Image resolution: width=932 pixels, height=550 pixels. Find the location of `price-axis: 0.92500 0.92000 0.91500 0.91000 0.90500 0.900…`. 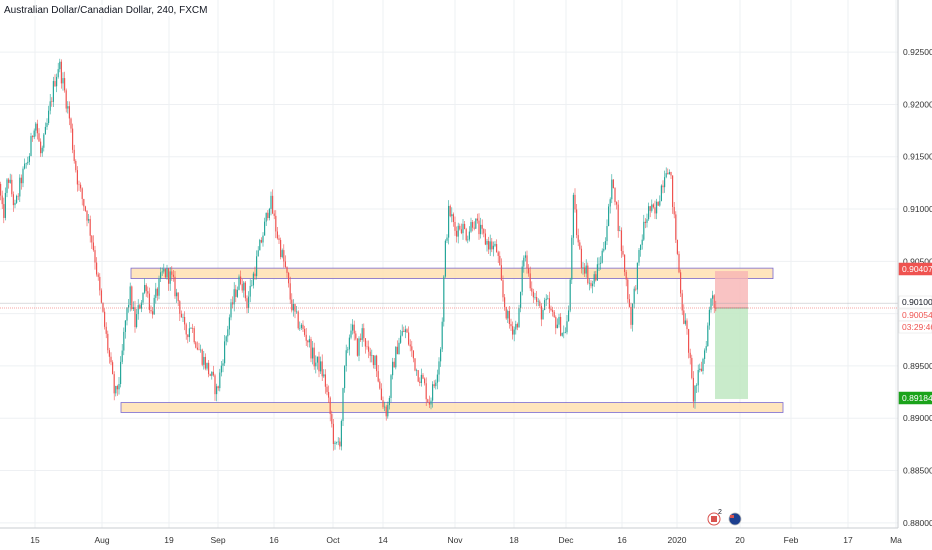

price-axis: 0.92500 0.92000 0.91500 0.91000 0.90500 0.900… is located at coordinates (914, 264).